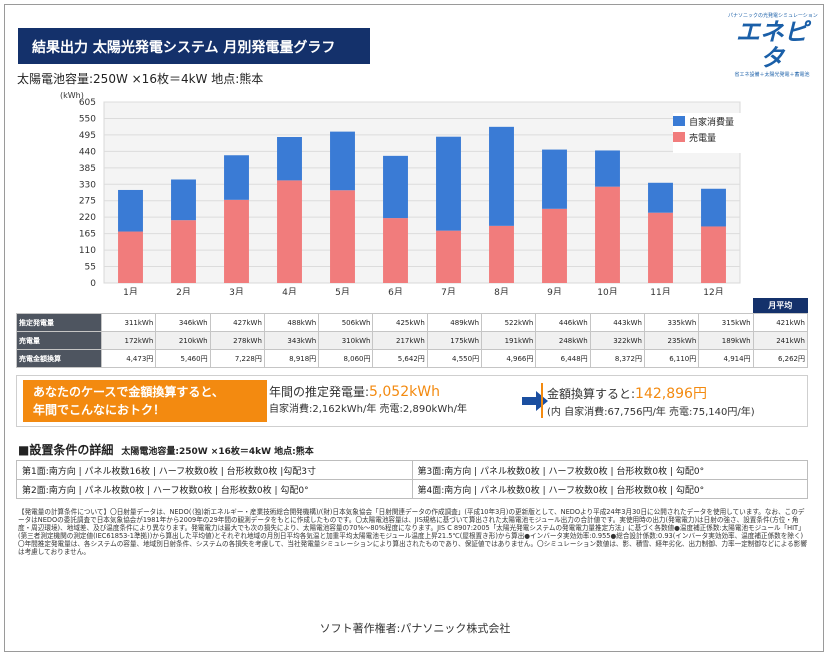  Describe the element at coordinates (236, 291) in the screenshot. I see `x-tick-label: 3月` at that location.